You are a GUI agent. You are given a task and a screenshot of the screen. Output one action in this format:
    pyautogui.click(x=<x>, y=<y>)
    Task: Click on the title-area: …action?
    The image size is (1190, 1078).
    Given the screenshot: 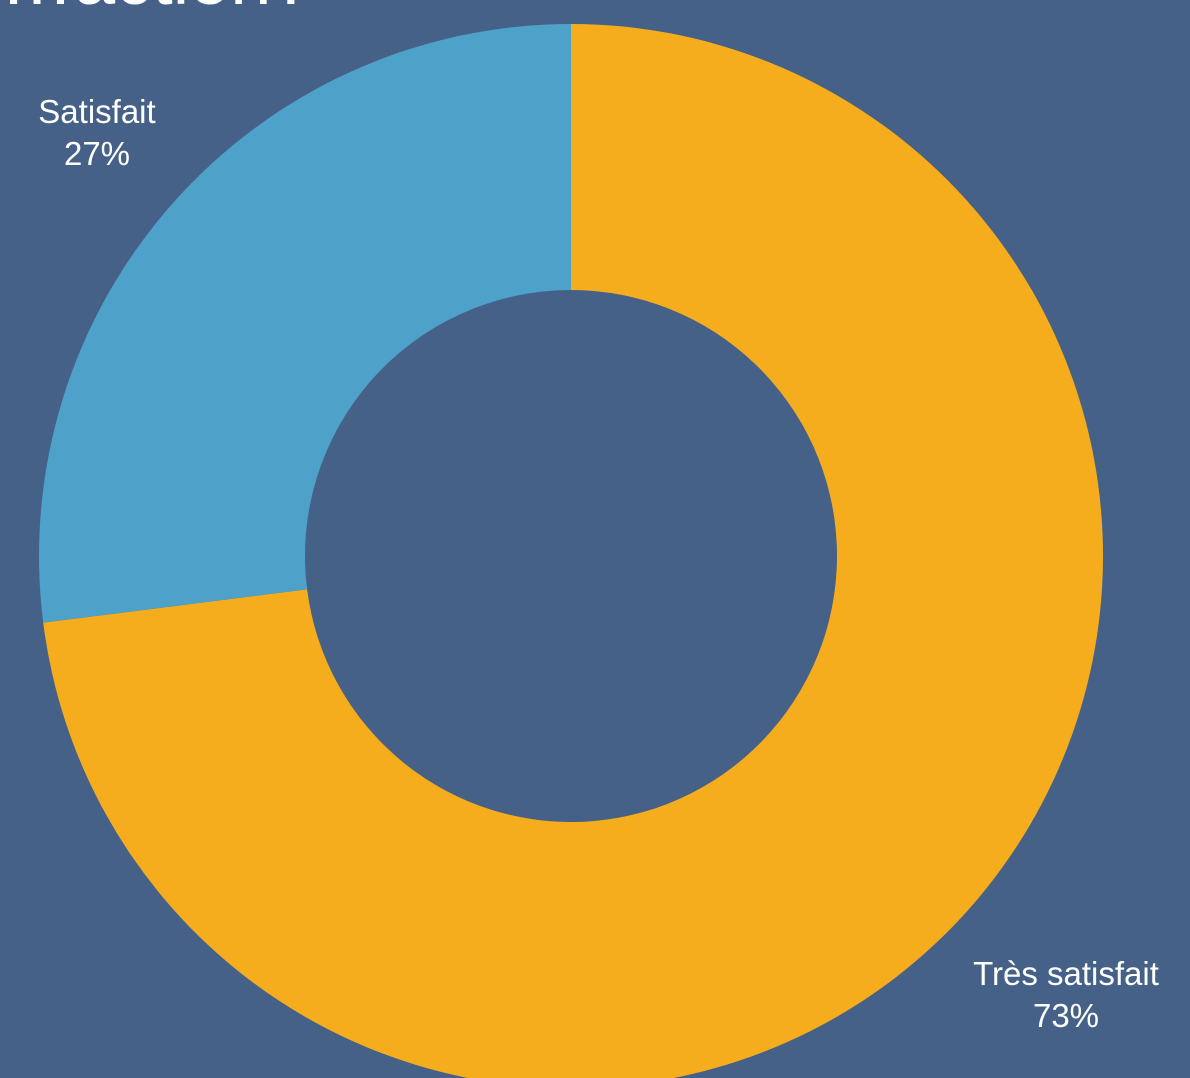 What is the action you would take?
    pyautogui.click(x=595, y=12)
    